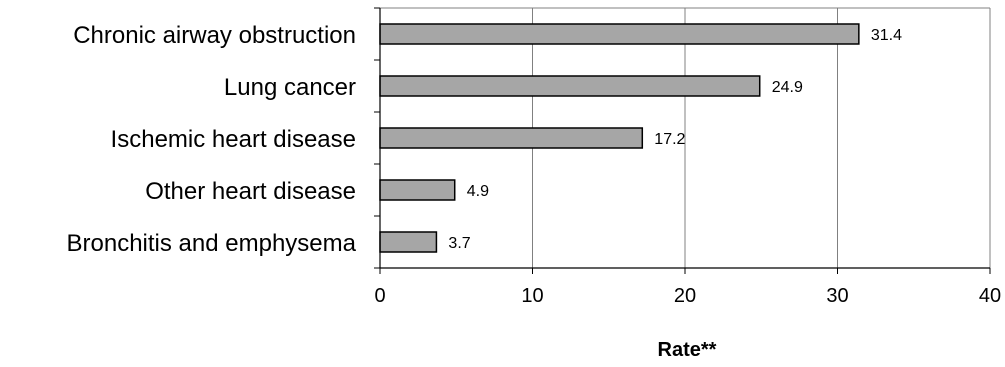 The image size is (1005, 367). I want to click on data-label: 3.7, so click(459, 243).